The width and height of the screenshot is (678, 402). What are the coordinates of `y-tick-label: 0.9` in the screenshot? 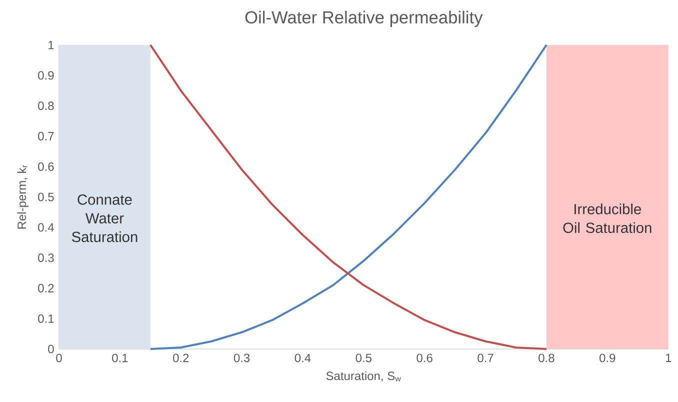 It's located at (46, 75).